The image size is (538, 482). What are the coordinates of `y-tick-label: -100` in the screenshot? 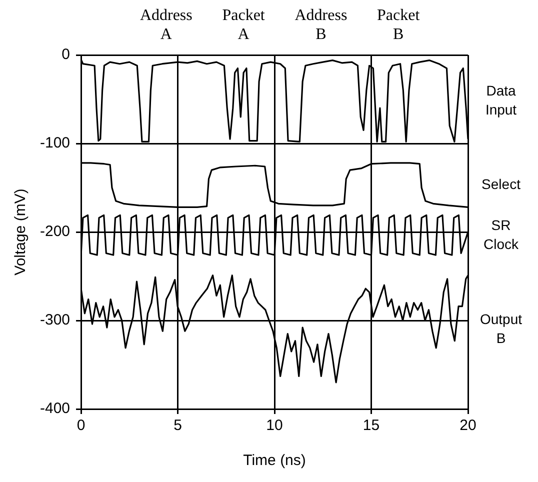 It's located at (55, 143).